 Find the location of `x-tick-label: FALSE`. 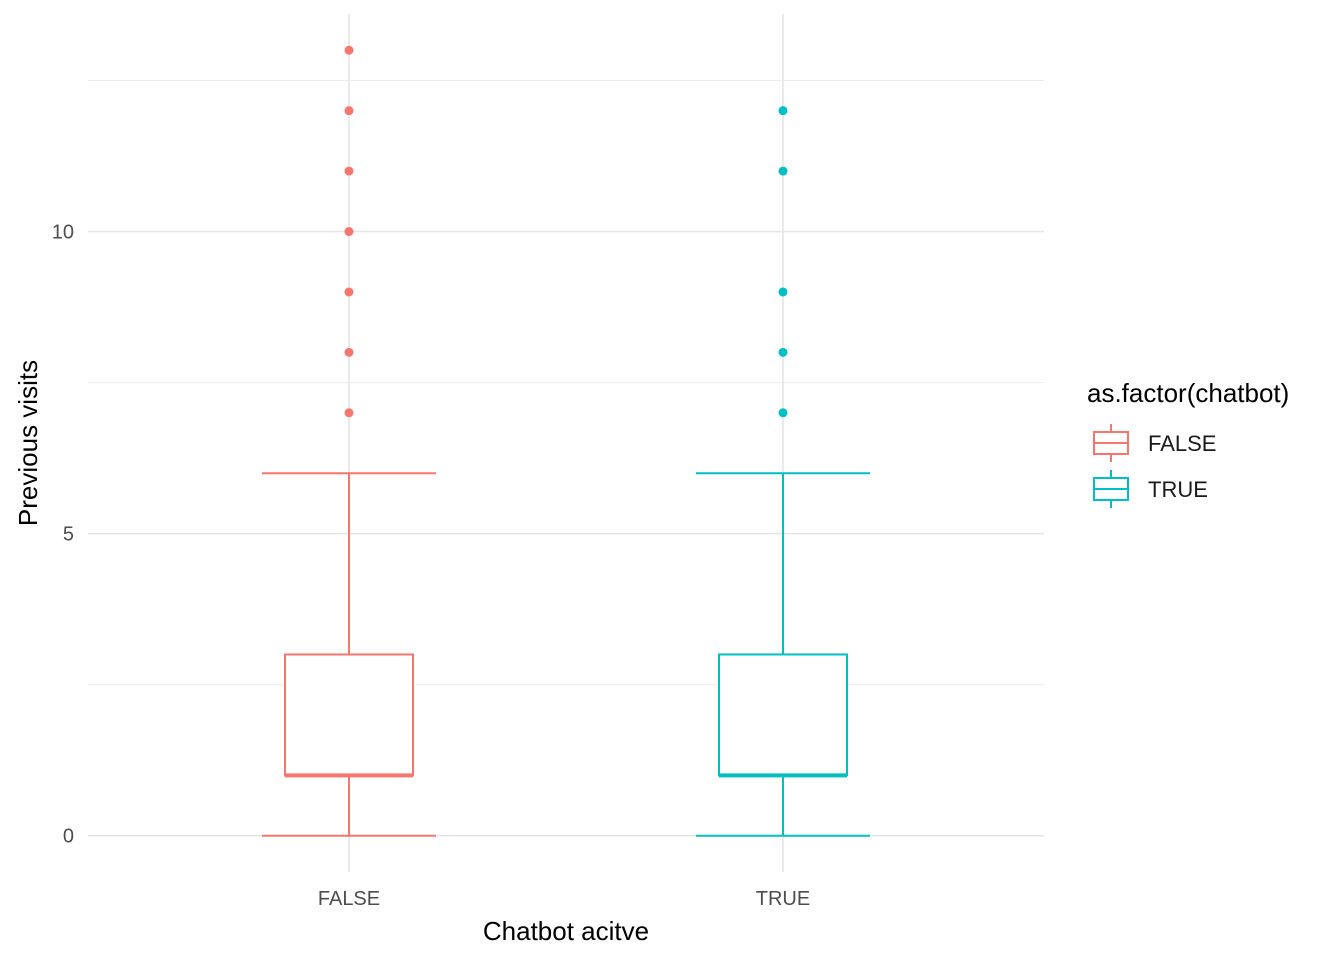

x-tick-label: FALSE is located at coordinates (349, 899).